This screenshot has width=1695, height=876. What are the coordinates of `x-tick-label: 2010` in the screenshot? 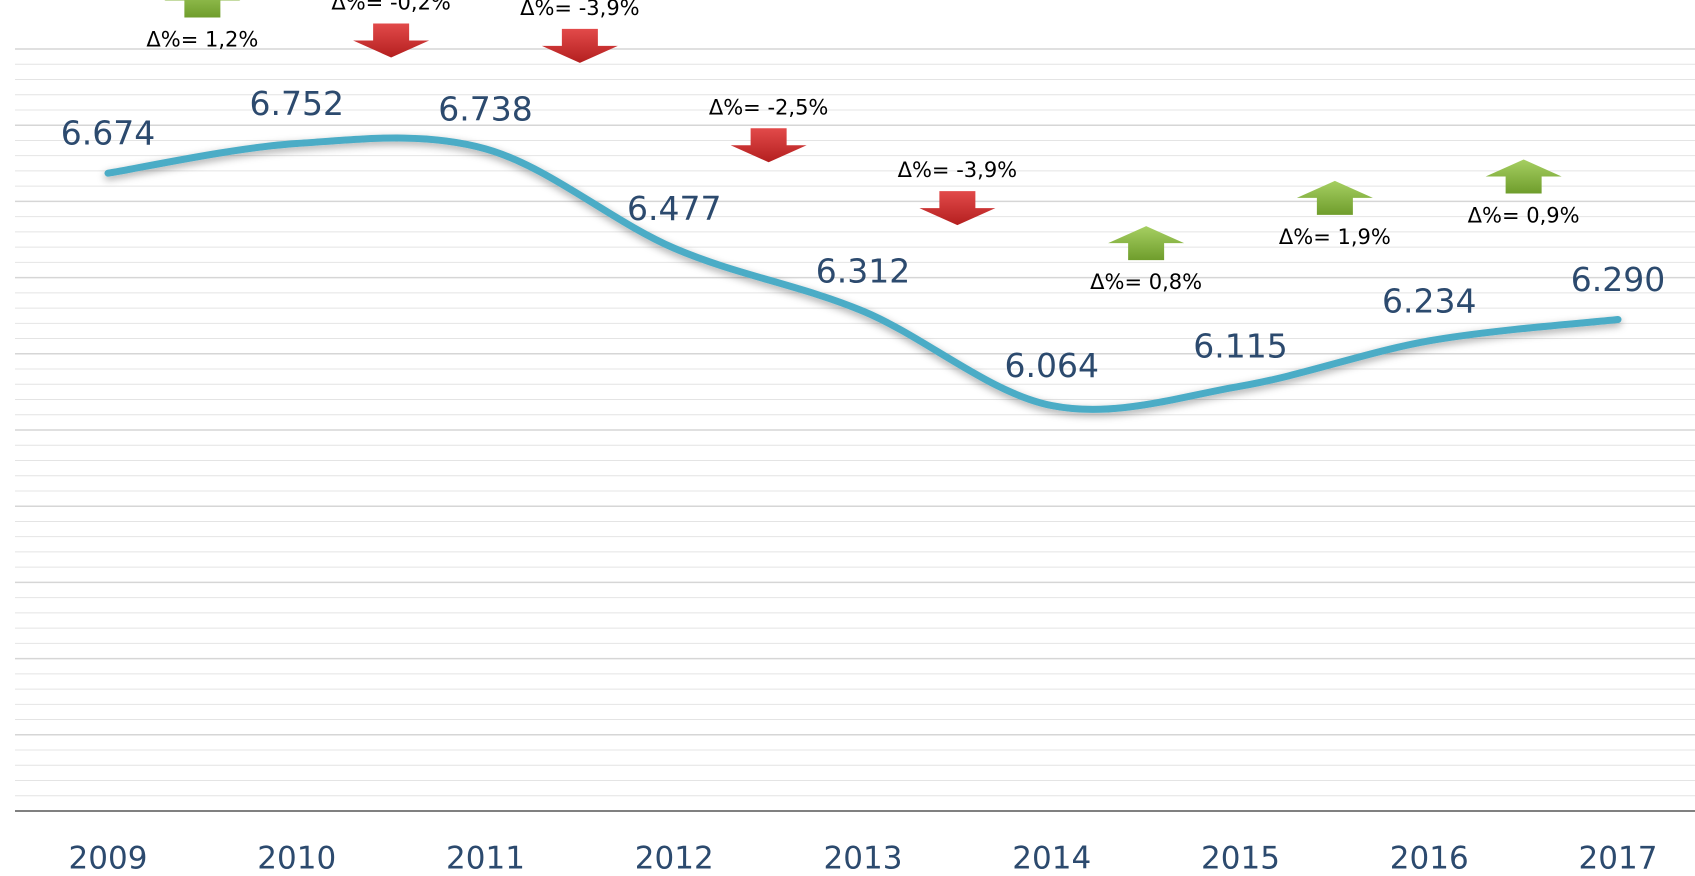 It's located at (296, 858).